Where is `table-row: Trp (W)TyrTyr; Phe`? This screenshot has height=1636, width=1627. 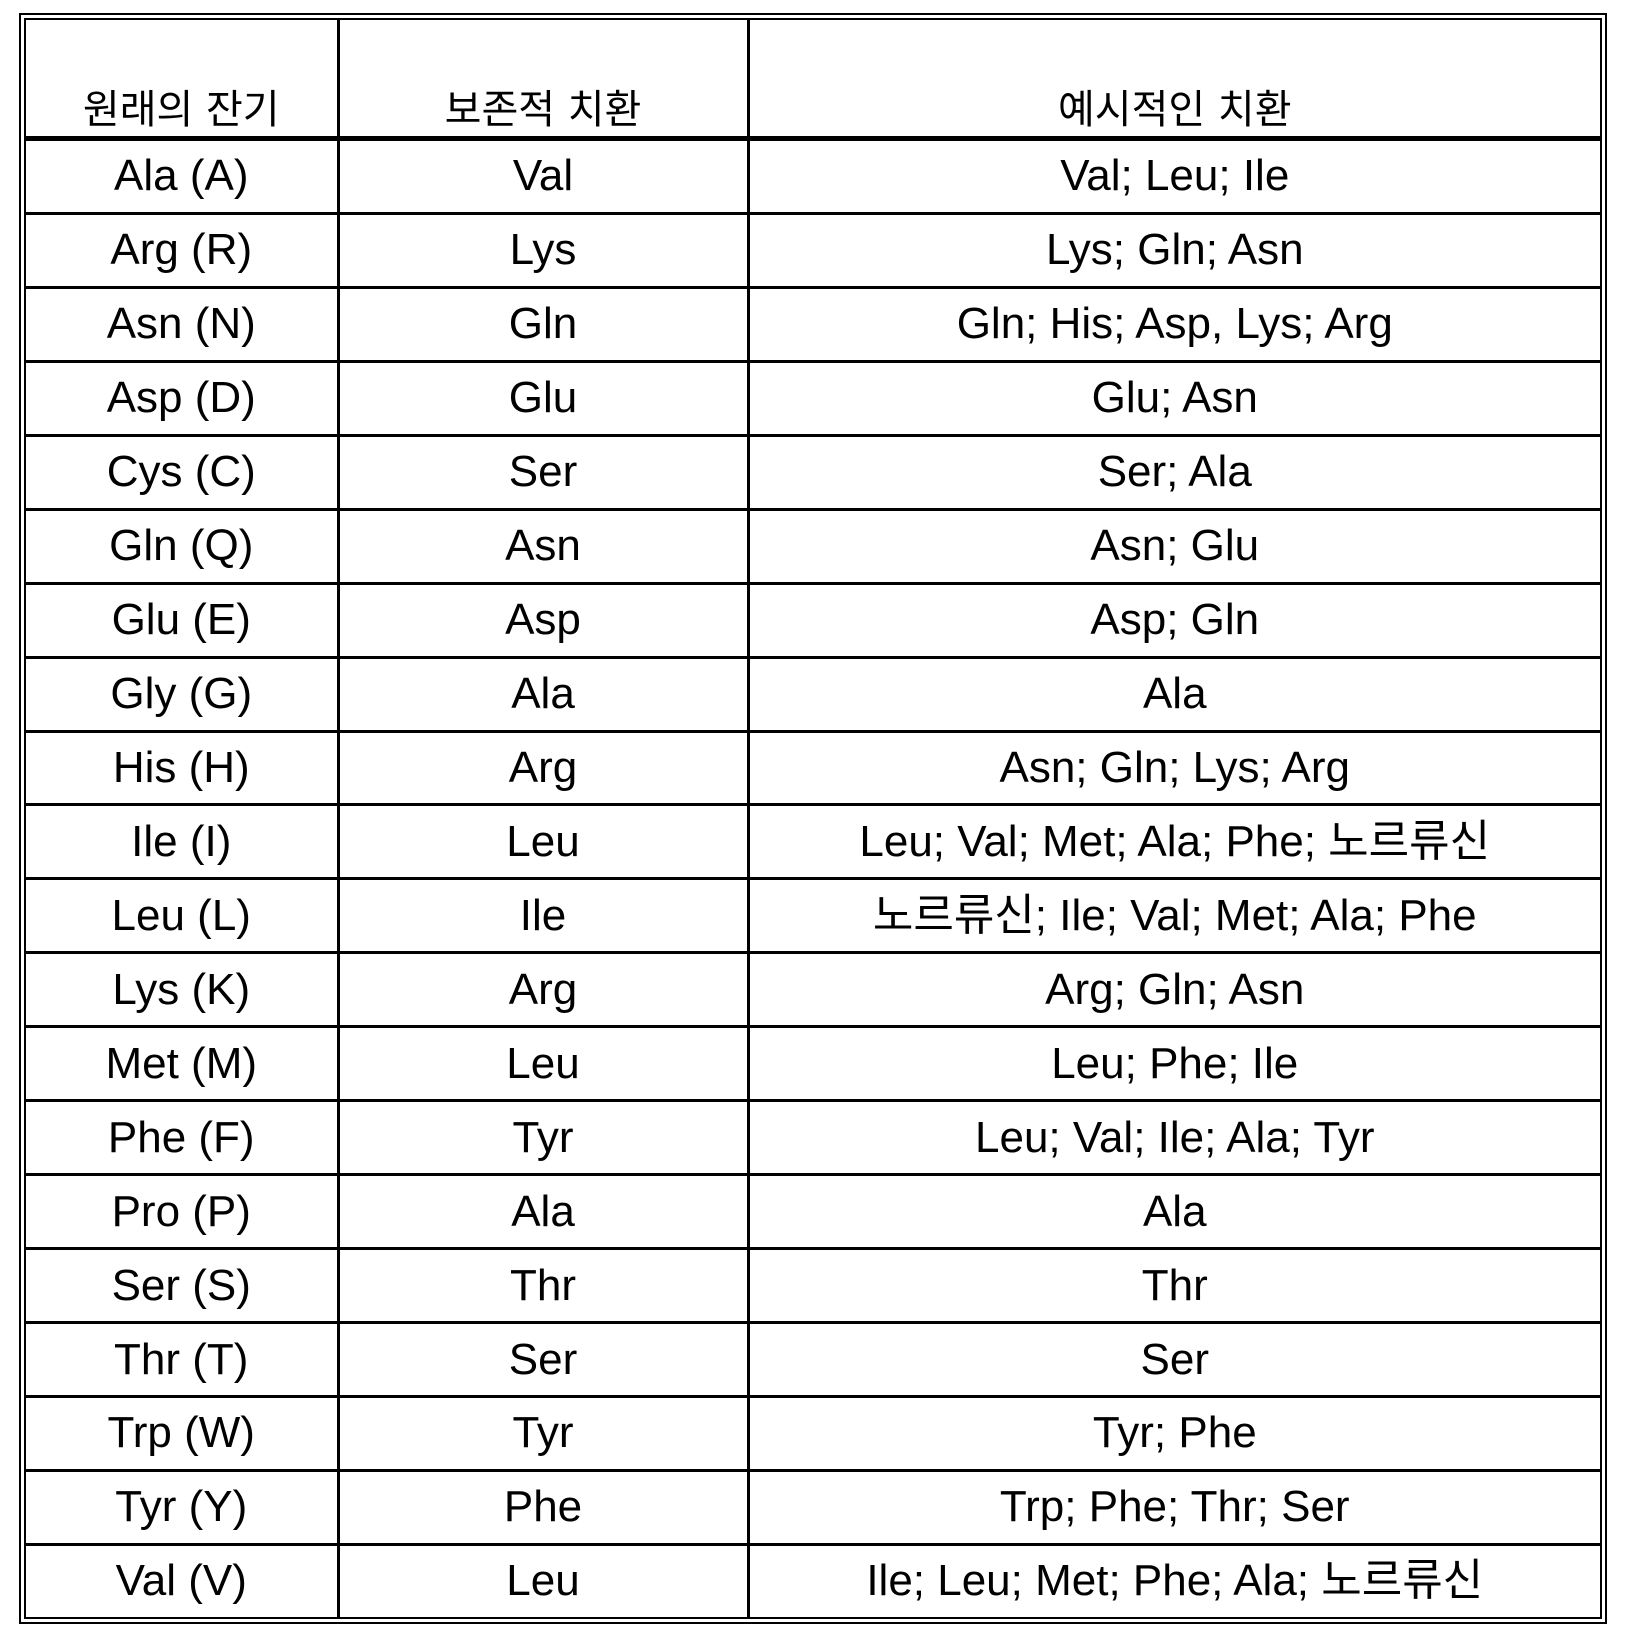
table-row: Trp (W)TyrTyr; Phe is located at coordinates (813, 1433).